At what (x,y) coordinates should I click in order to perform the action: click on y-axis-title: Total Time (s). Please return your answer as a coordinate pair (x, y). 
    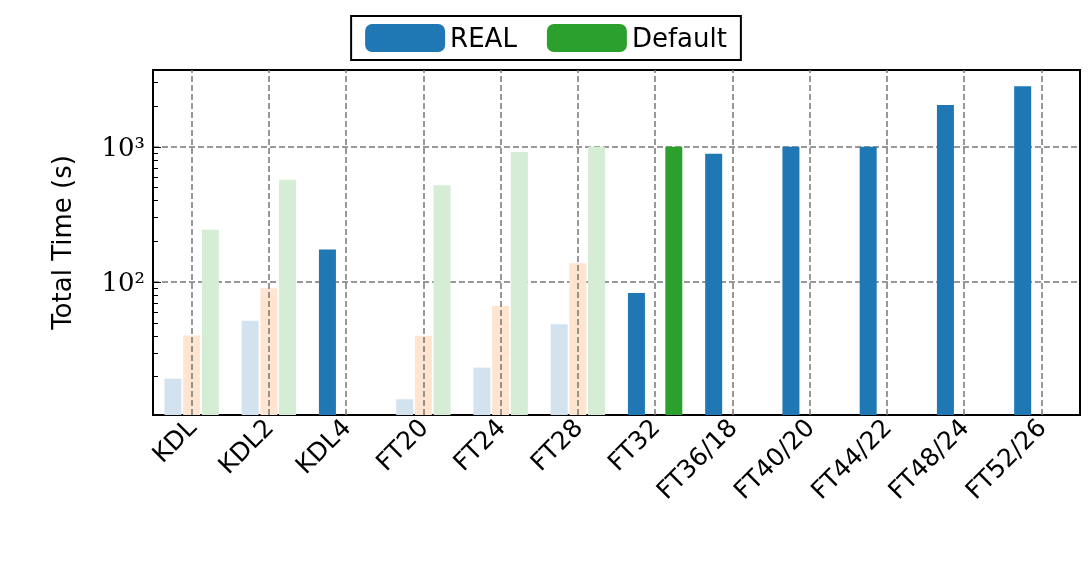
    Looking at the image, I should click on (62, 243).